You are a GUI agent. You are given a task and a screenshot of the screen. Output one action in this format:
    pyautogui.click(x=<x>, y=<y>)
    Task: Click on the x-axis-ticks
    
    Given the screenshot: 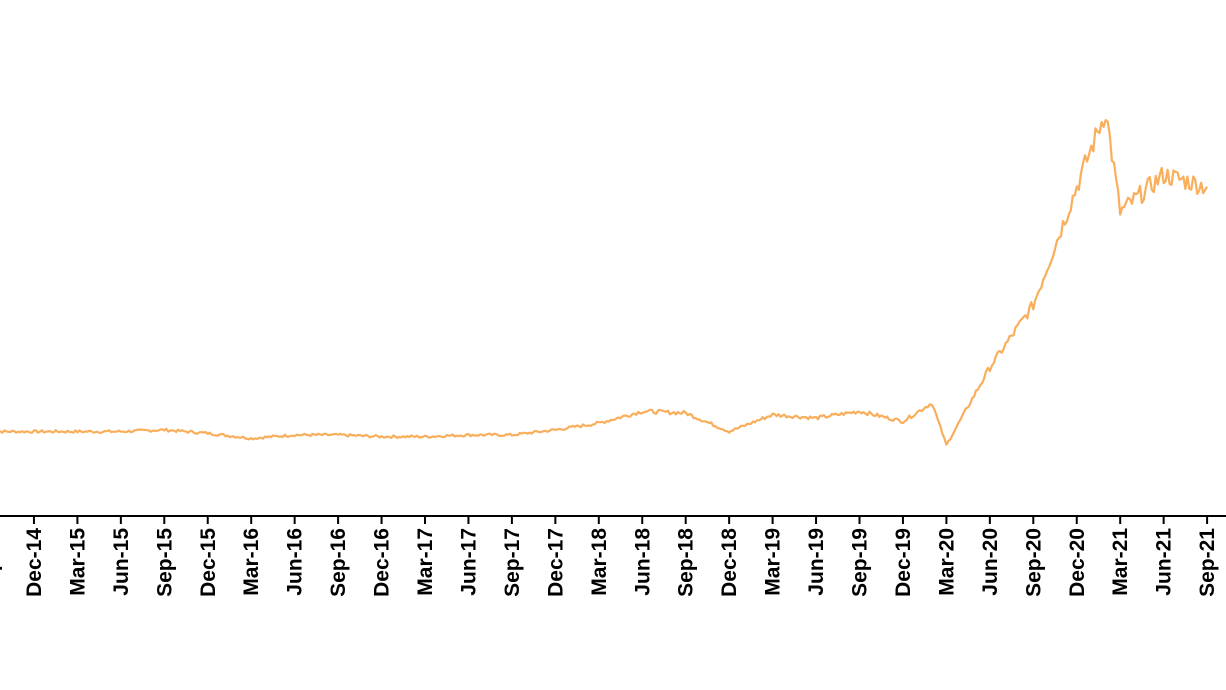 What is the action you would take?
    pyautogui.click(x=620, y=520)
    